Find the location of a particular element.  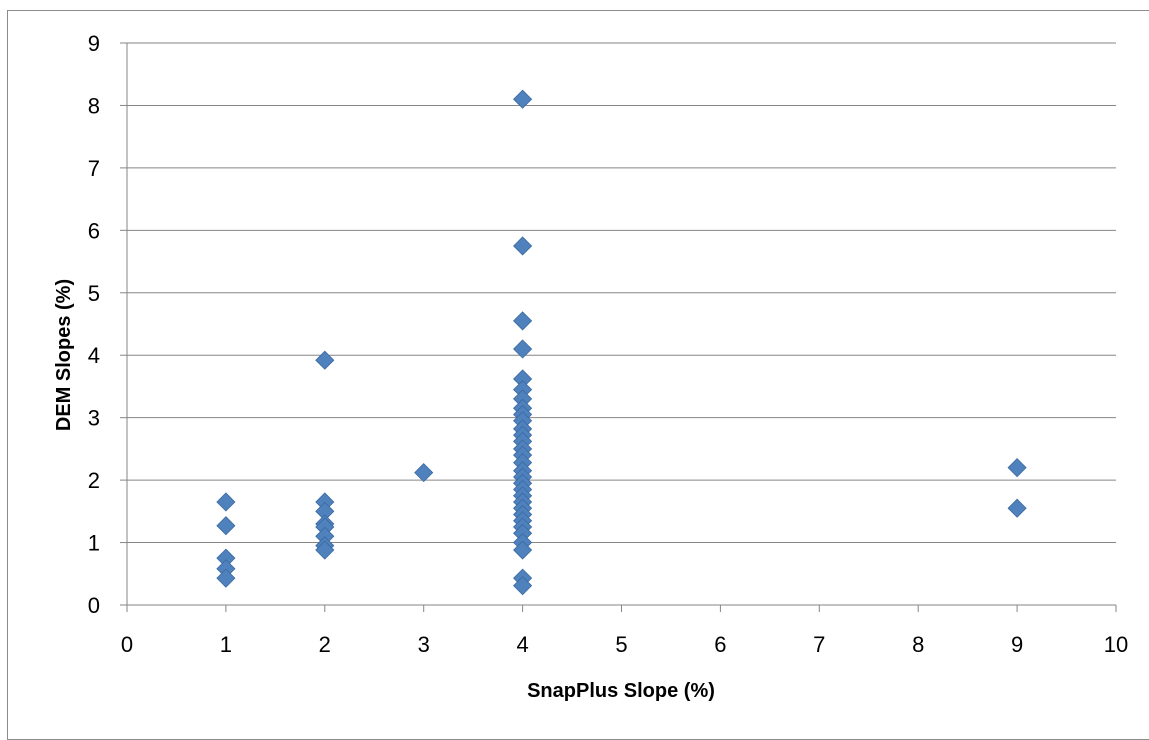

y-tick-labels: 0 1 2 3 4 5 6 7 8 9 is located at coordinates (94, 324).